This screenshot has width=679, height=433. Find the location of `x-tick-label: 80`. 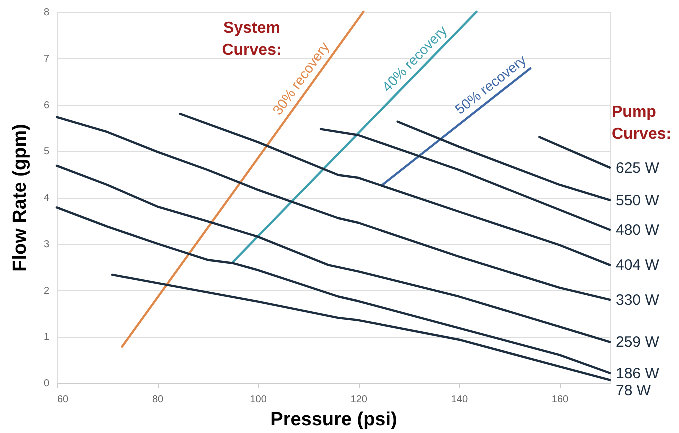

x-tick-label: 80 is located at coordinates (158, 400).